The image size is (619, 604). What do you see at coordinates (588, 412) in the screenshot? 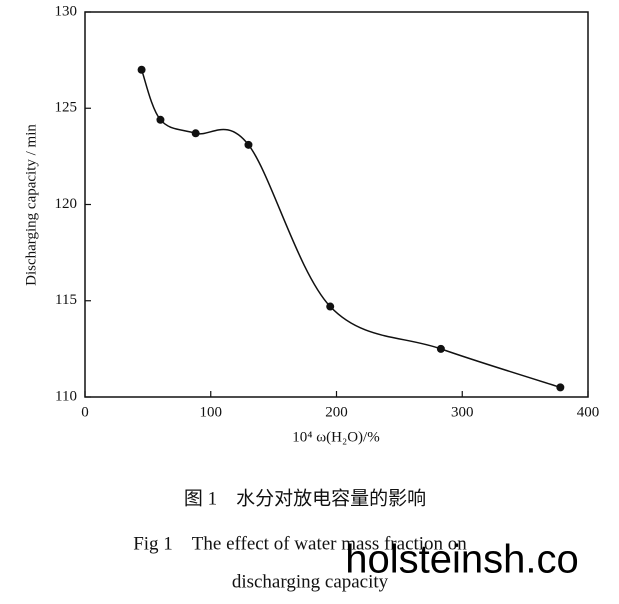
I see `x-tick-label: 400` at bounding box center [588, 412].